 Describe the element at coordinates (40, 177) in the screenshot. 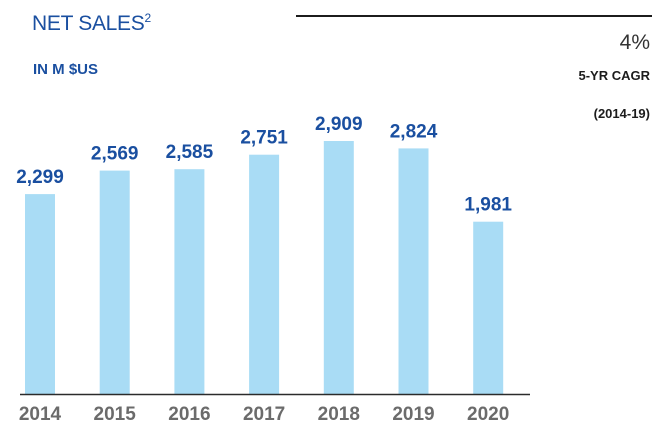

I see `data-label-2014: 2,299` at that location.